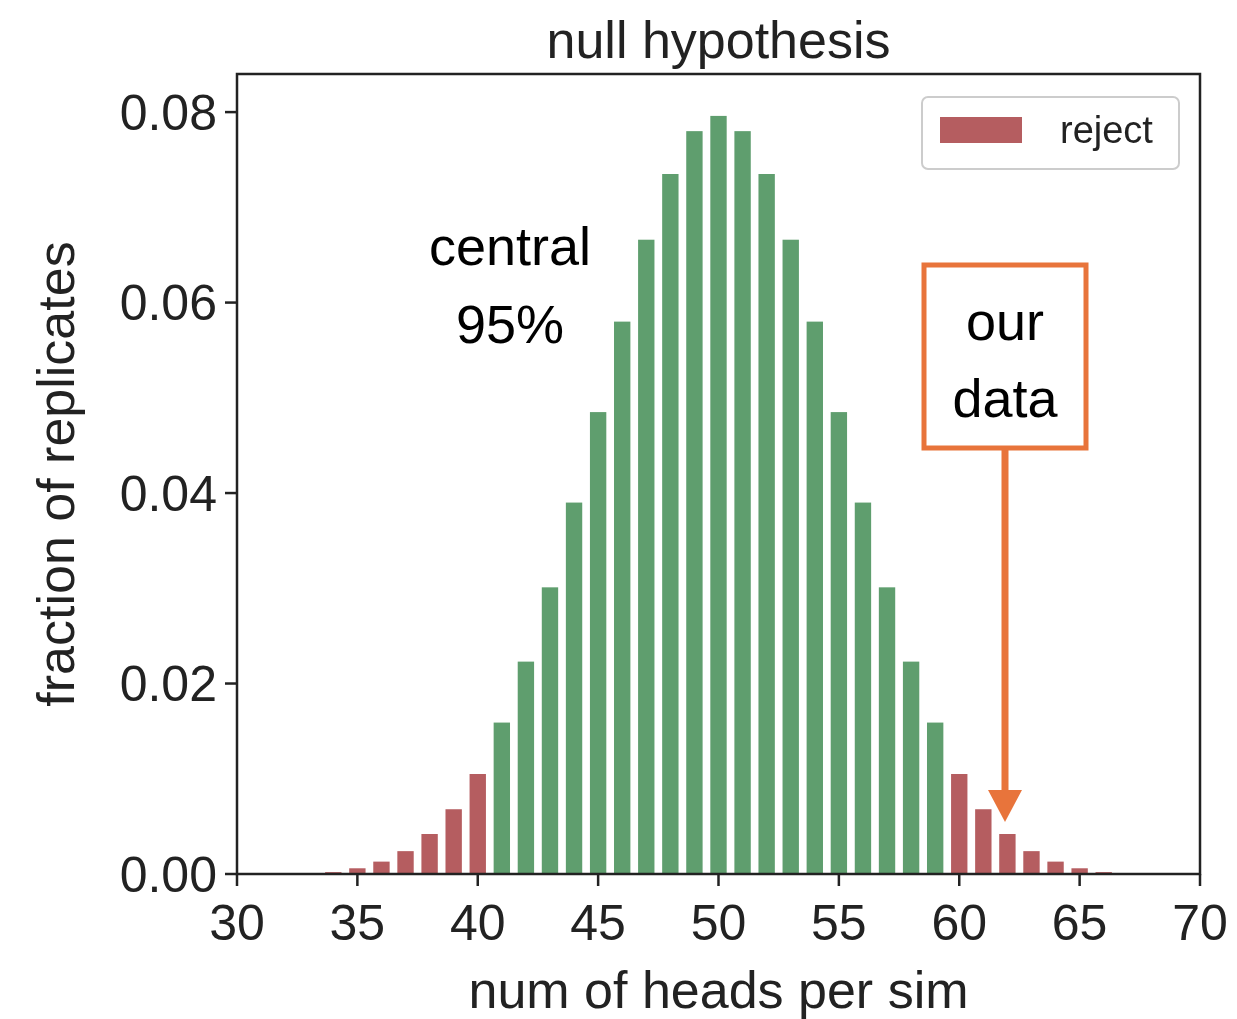 The height and width of the screenshot is (1019, 1237). Describe the element at coordinates (1005, 359) in the screenshot. I see `annotation: our data` at that location.